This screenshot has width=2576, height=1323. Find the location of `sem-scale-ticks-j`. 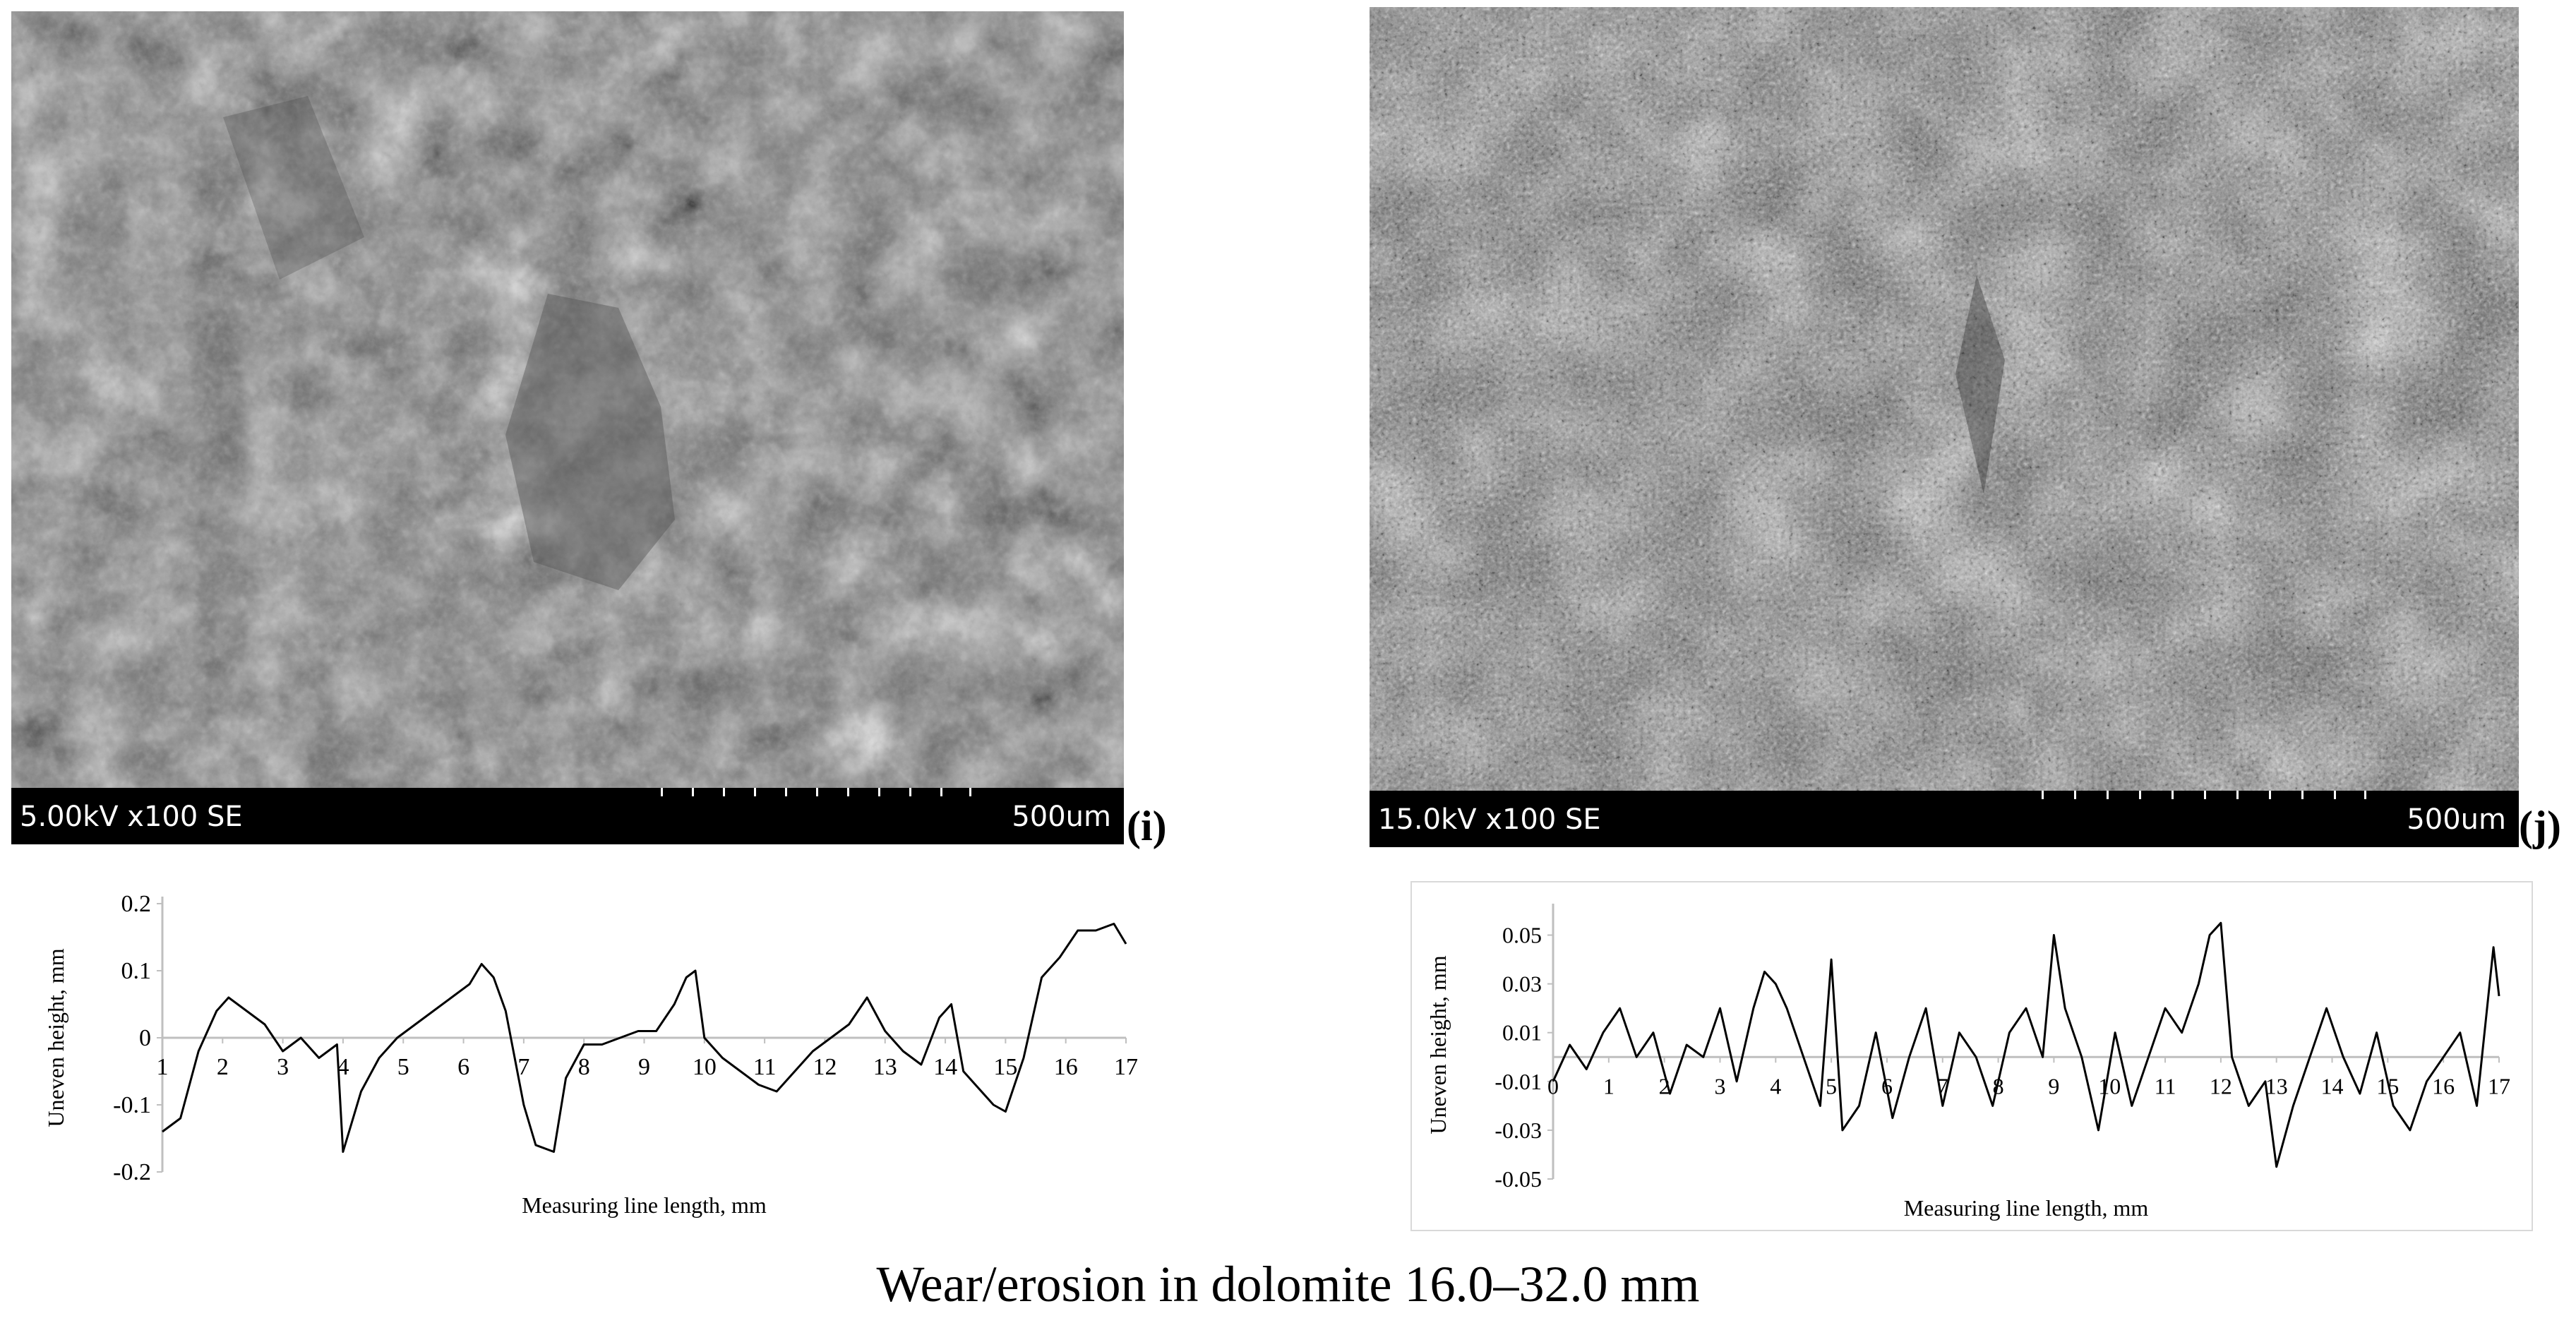

sem-scale-ticks-j is located at coordinates (2204, 796).